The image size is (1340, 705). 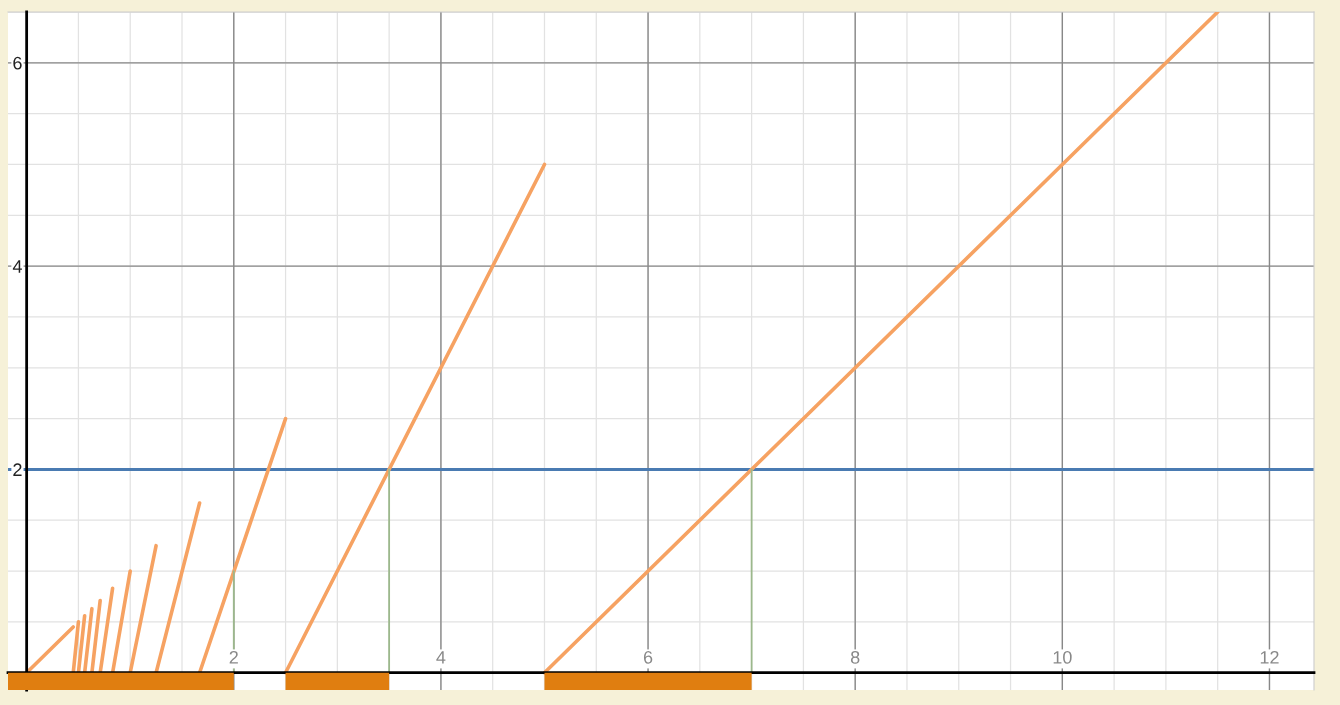 What do you see at coordinates (1062, 657) in the screenshot?
I see `x-tick-label: 10` at bounding box center [1062, 657].